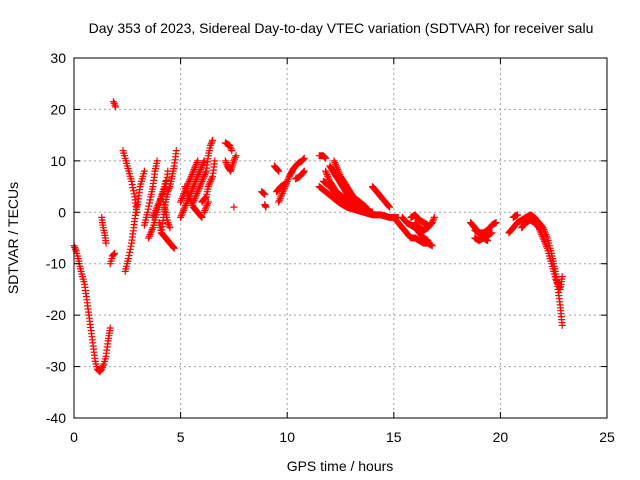  What do you see at coordinates (340, 466) in the screenshot?
I see `x-axis-label: GPS time / hours` at bounding box center [340, 466].